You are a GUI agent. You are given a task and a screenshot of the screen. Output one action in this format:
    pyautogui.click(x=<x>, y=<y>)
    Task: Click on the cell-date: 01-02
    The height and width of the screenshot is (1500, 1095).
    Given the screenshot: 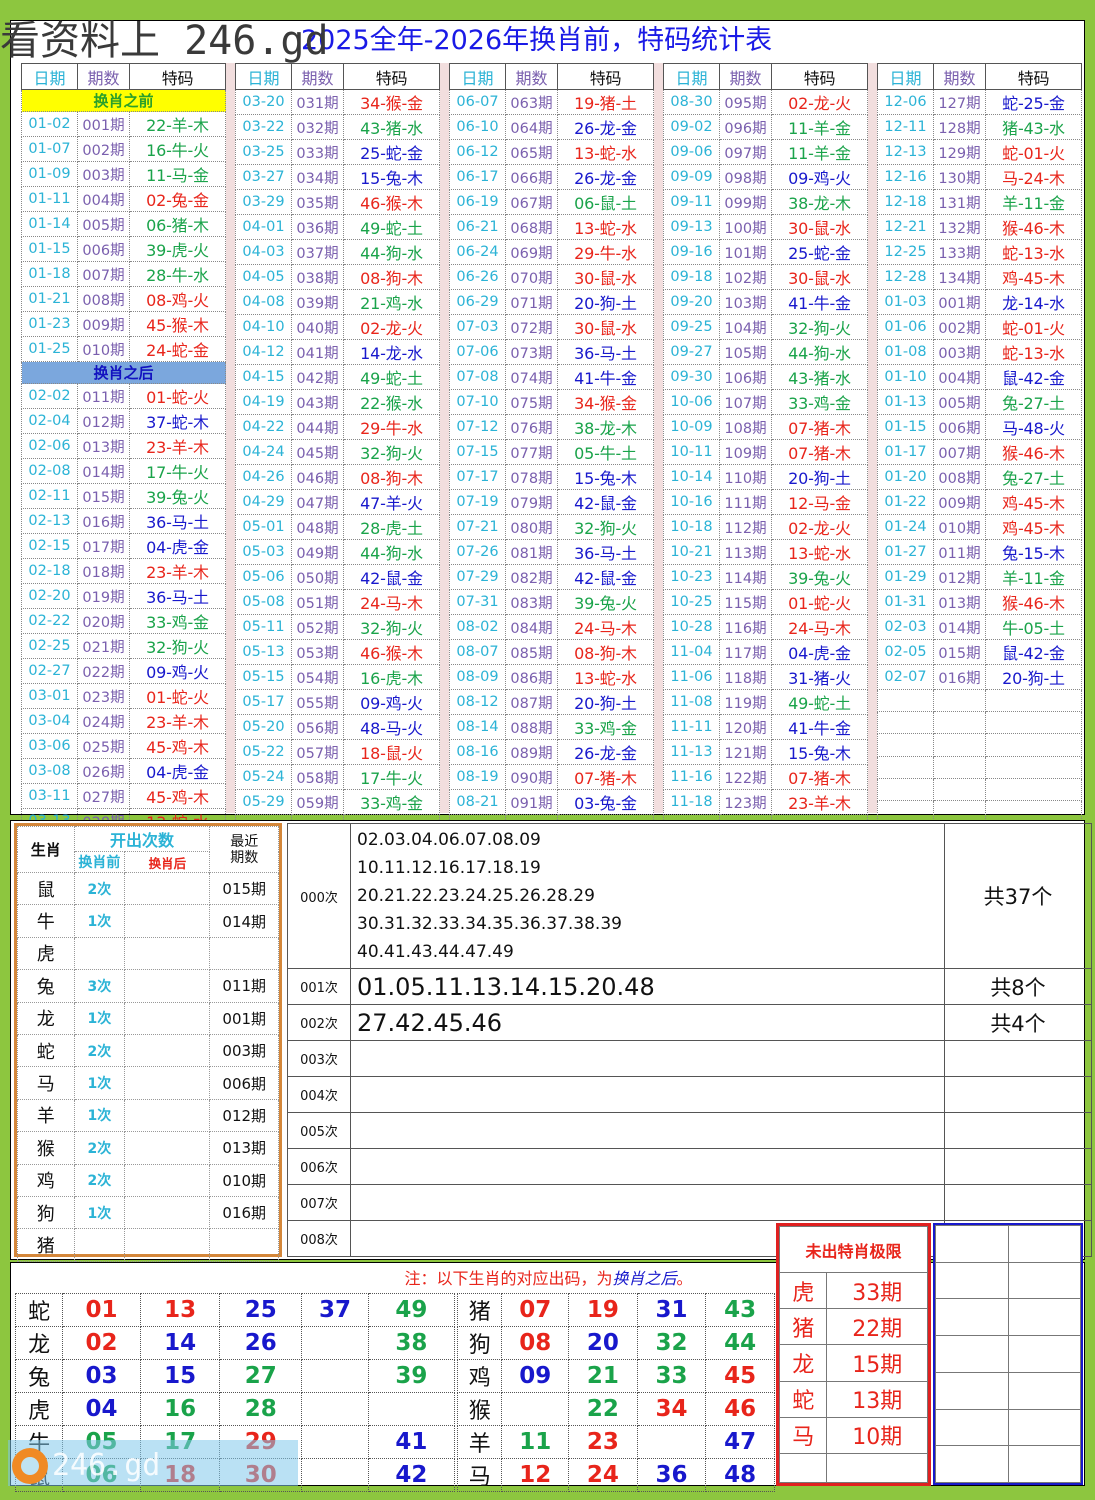 What is the action you would take?
    pyautogui.click(x=49, y=124)
    